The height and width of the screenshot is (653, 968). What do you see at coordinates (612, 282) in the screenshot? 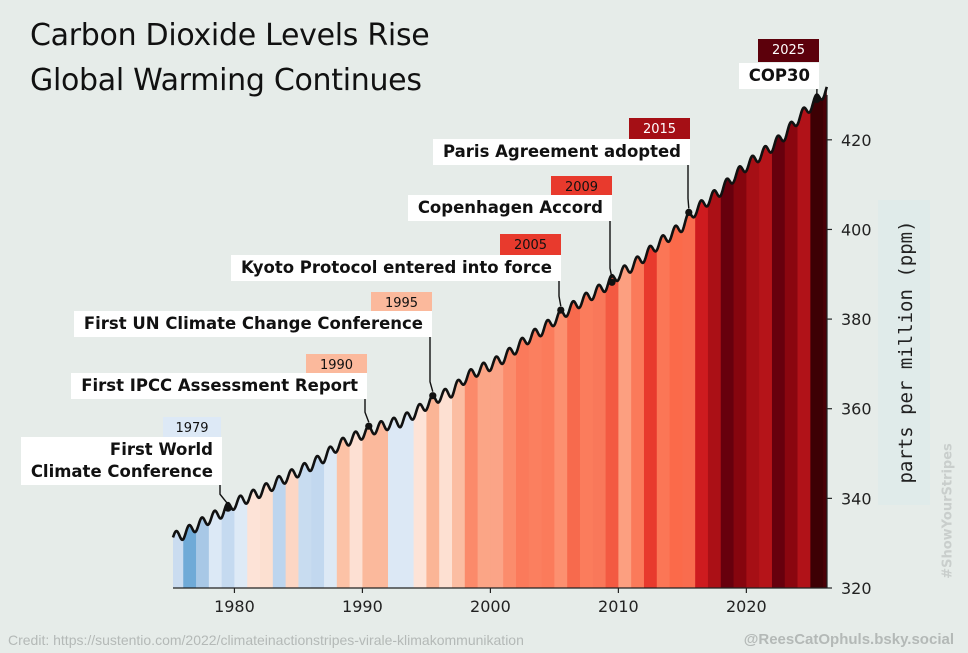
I see `event-dot-2009` at bounding box center [612, 282].